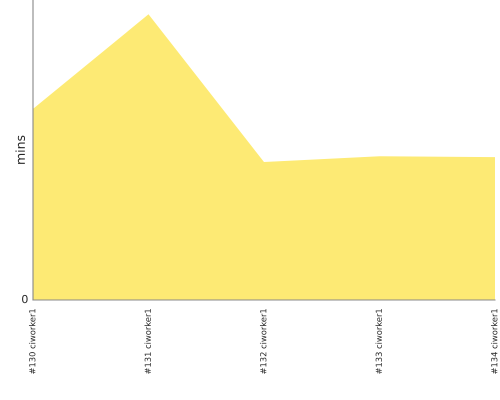 This screenshot has height=400, width=500. Describe the element at coordinates (20, 150) in the screenshot. I see `y-axis-title: mins` at that location.